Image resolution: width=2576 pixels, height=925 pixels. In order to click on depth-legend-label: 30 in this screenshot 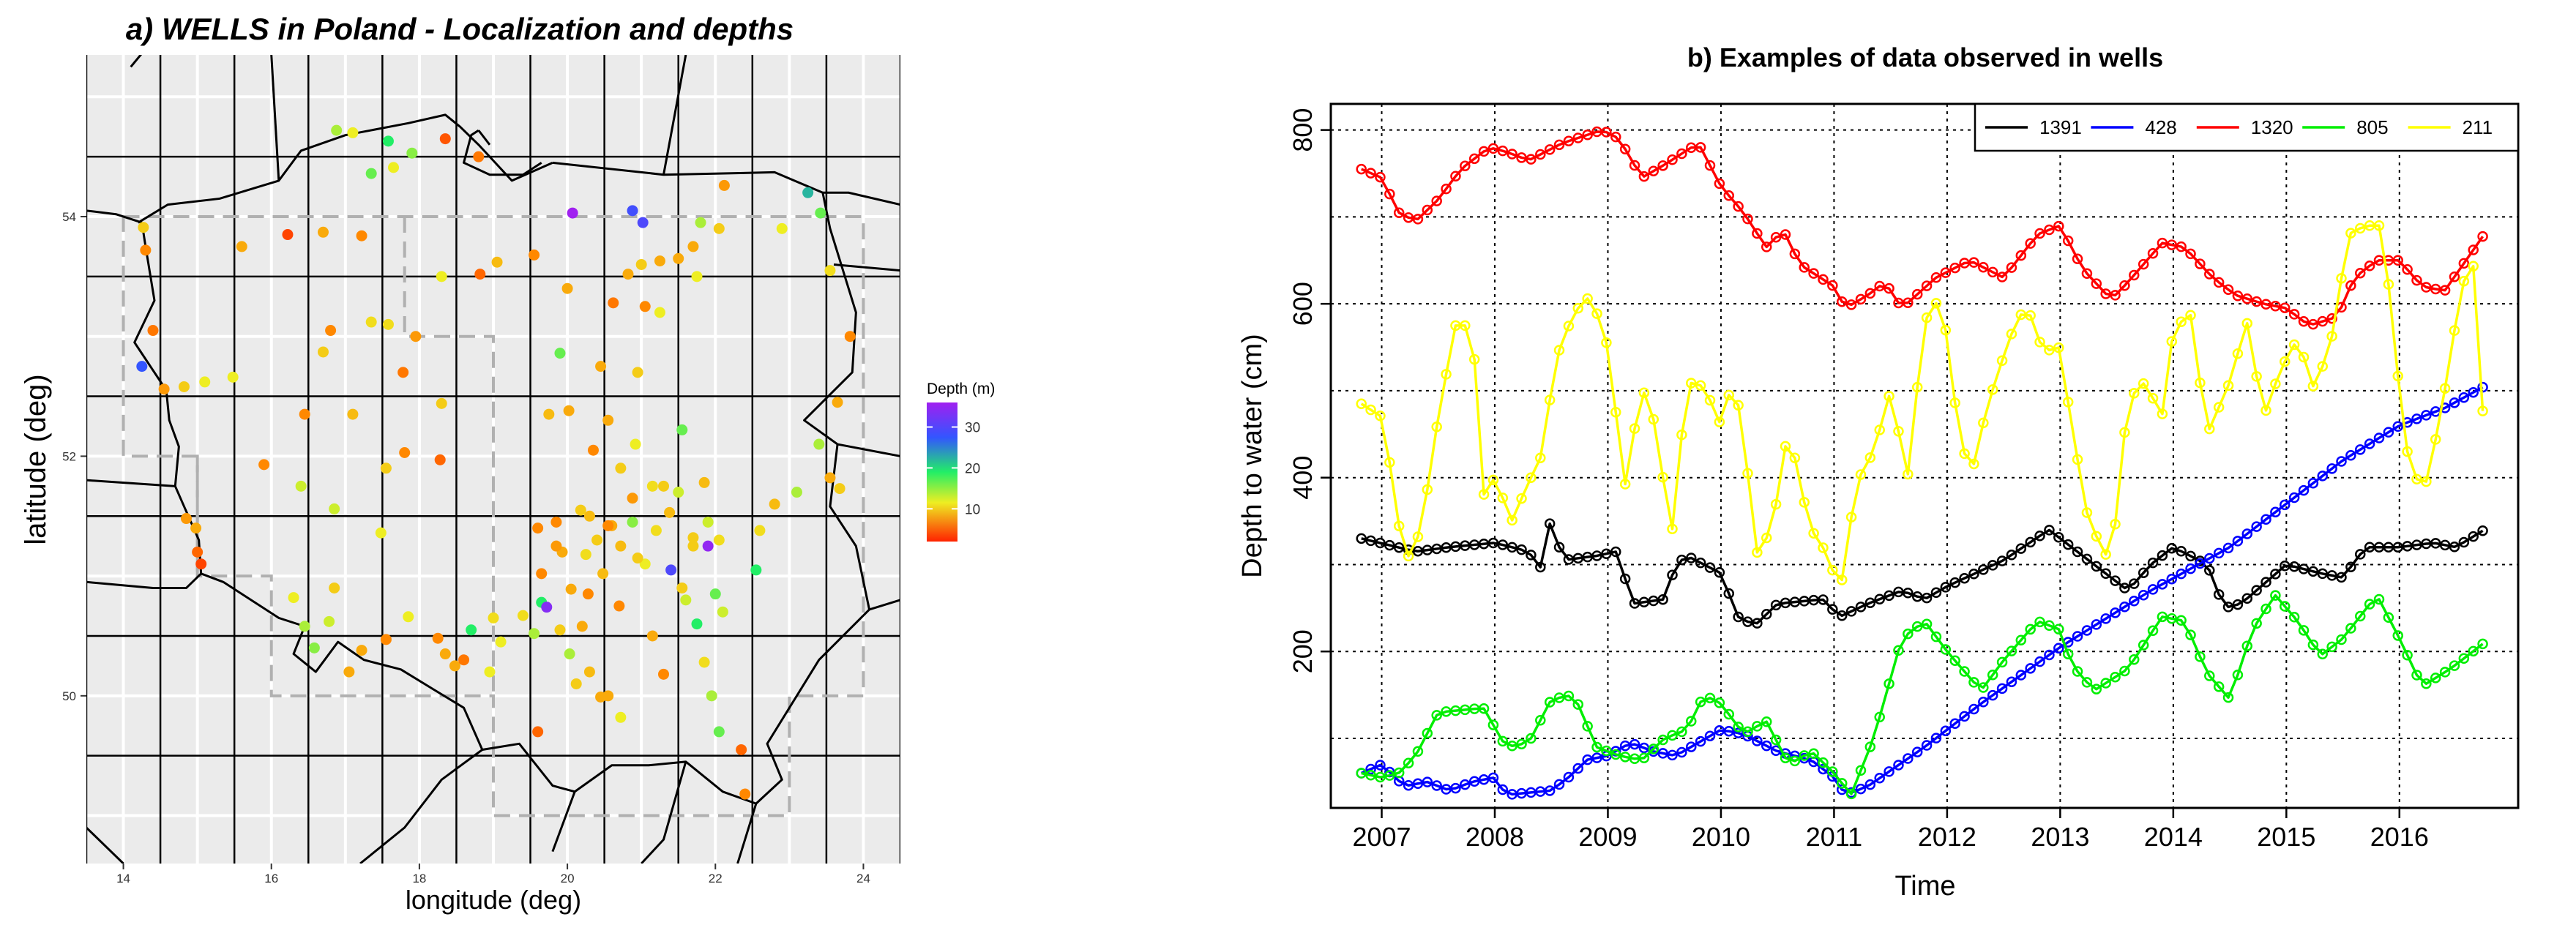, I will do `click(972, 429)`.